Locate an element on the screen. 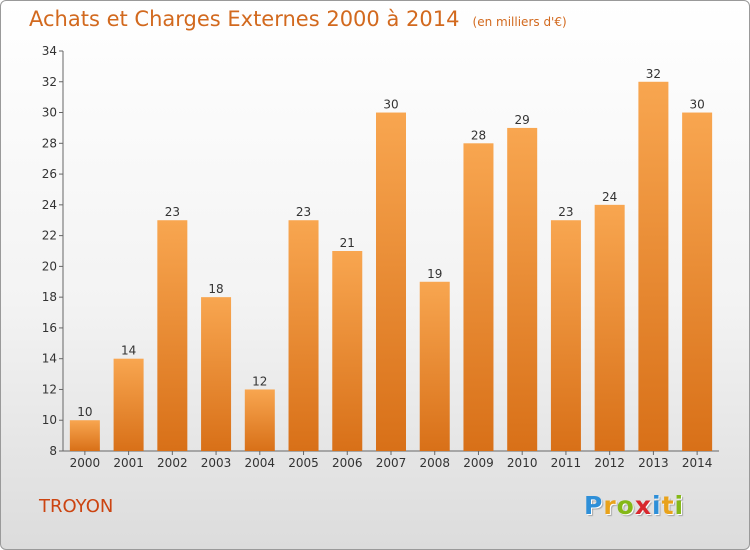 This screenshot has width=750, height=550. x-tick-label: 2003 is located at coordinates (216, 463).